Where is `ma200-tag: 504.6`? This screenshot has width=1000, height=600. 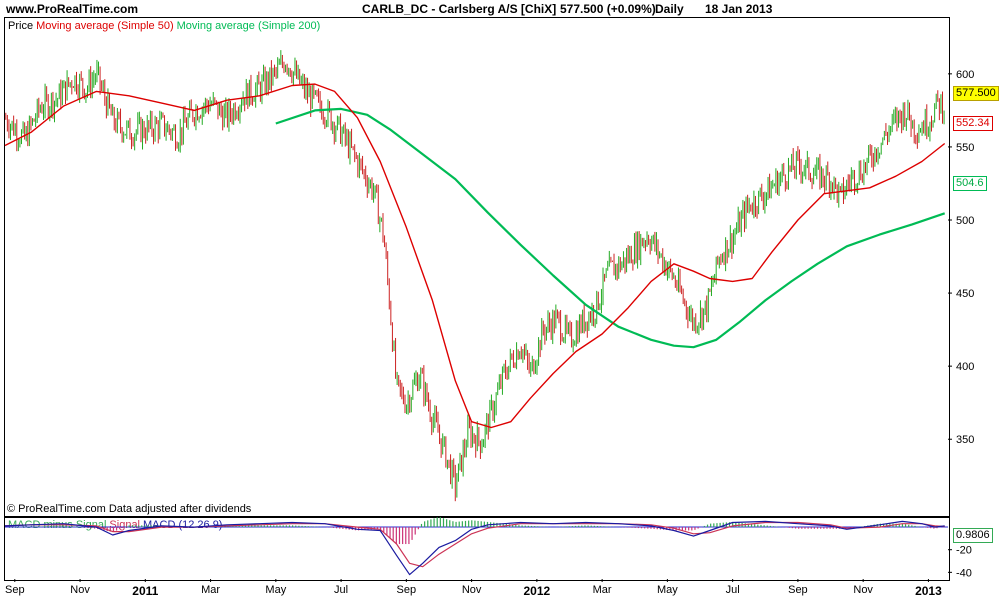 ma200-tag: 504.6 is located at coordinates (970, 183).